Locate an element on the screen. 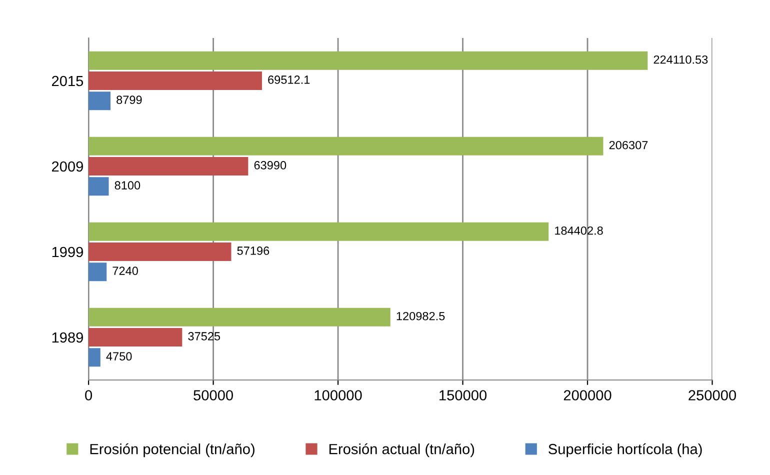  x-tick-label: 150000 is located at coordinates (463, 395).